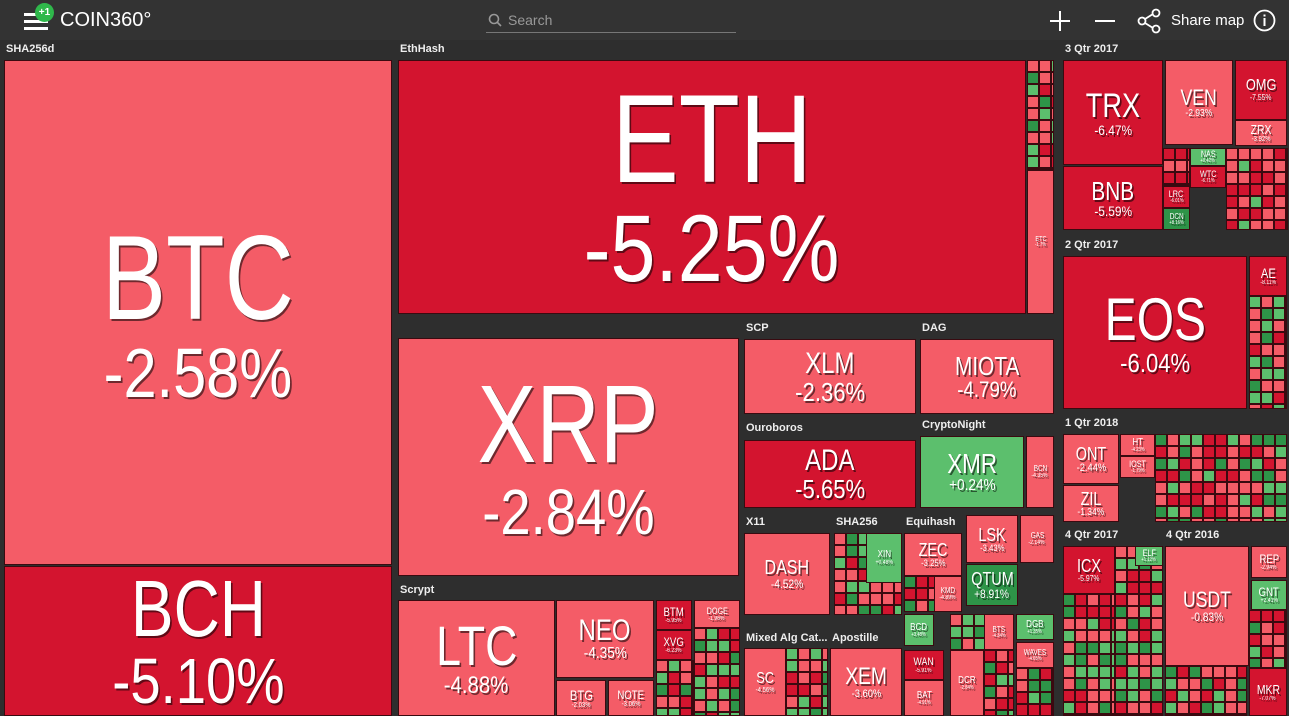 This screenshot has height=716, width=1289. What do you see at coordinates (1091, 503) in the screenshot?
I see `coin-tile: ZIL -1.34%` at bounding box center [1091, 503].